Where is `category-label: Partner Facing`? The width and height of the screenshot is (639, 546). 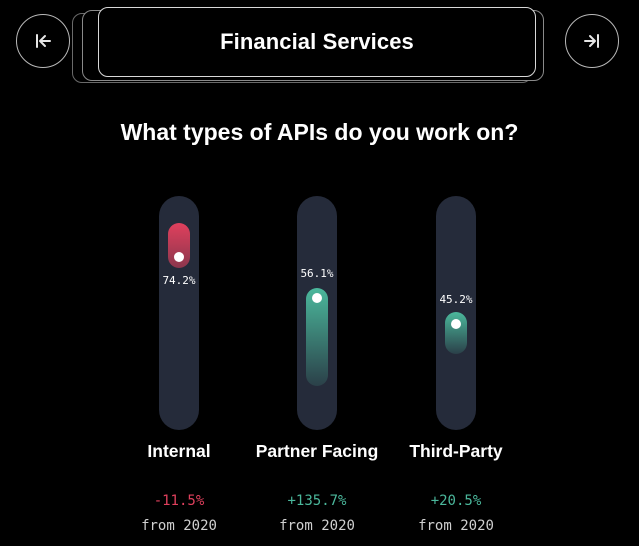
category-label: Partner Facing is located at coordinates (317, 451).